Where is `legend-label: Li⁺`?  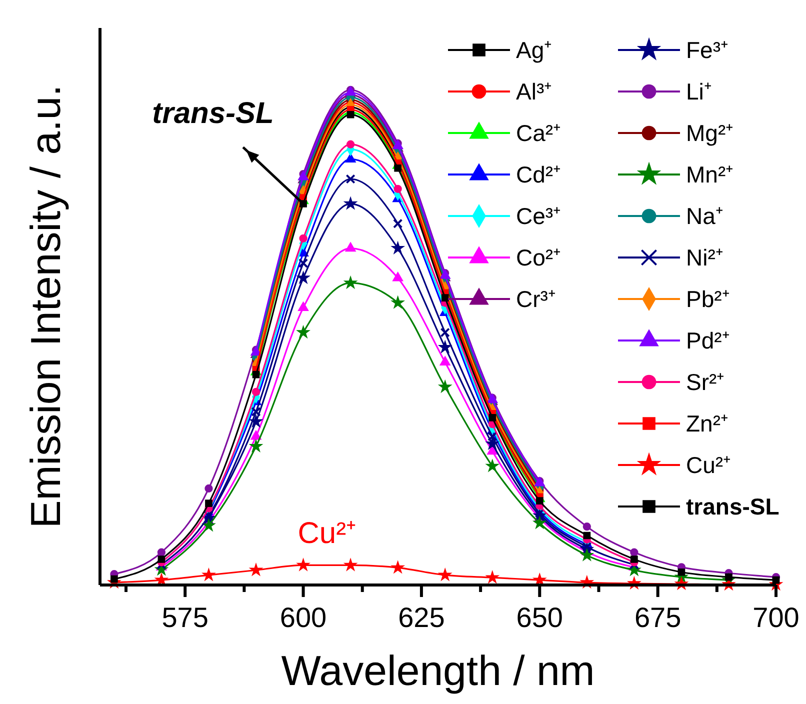 legend-label: Li⁺ is located at coordinates (699, 91).